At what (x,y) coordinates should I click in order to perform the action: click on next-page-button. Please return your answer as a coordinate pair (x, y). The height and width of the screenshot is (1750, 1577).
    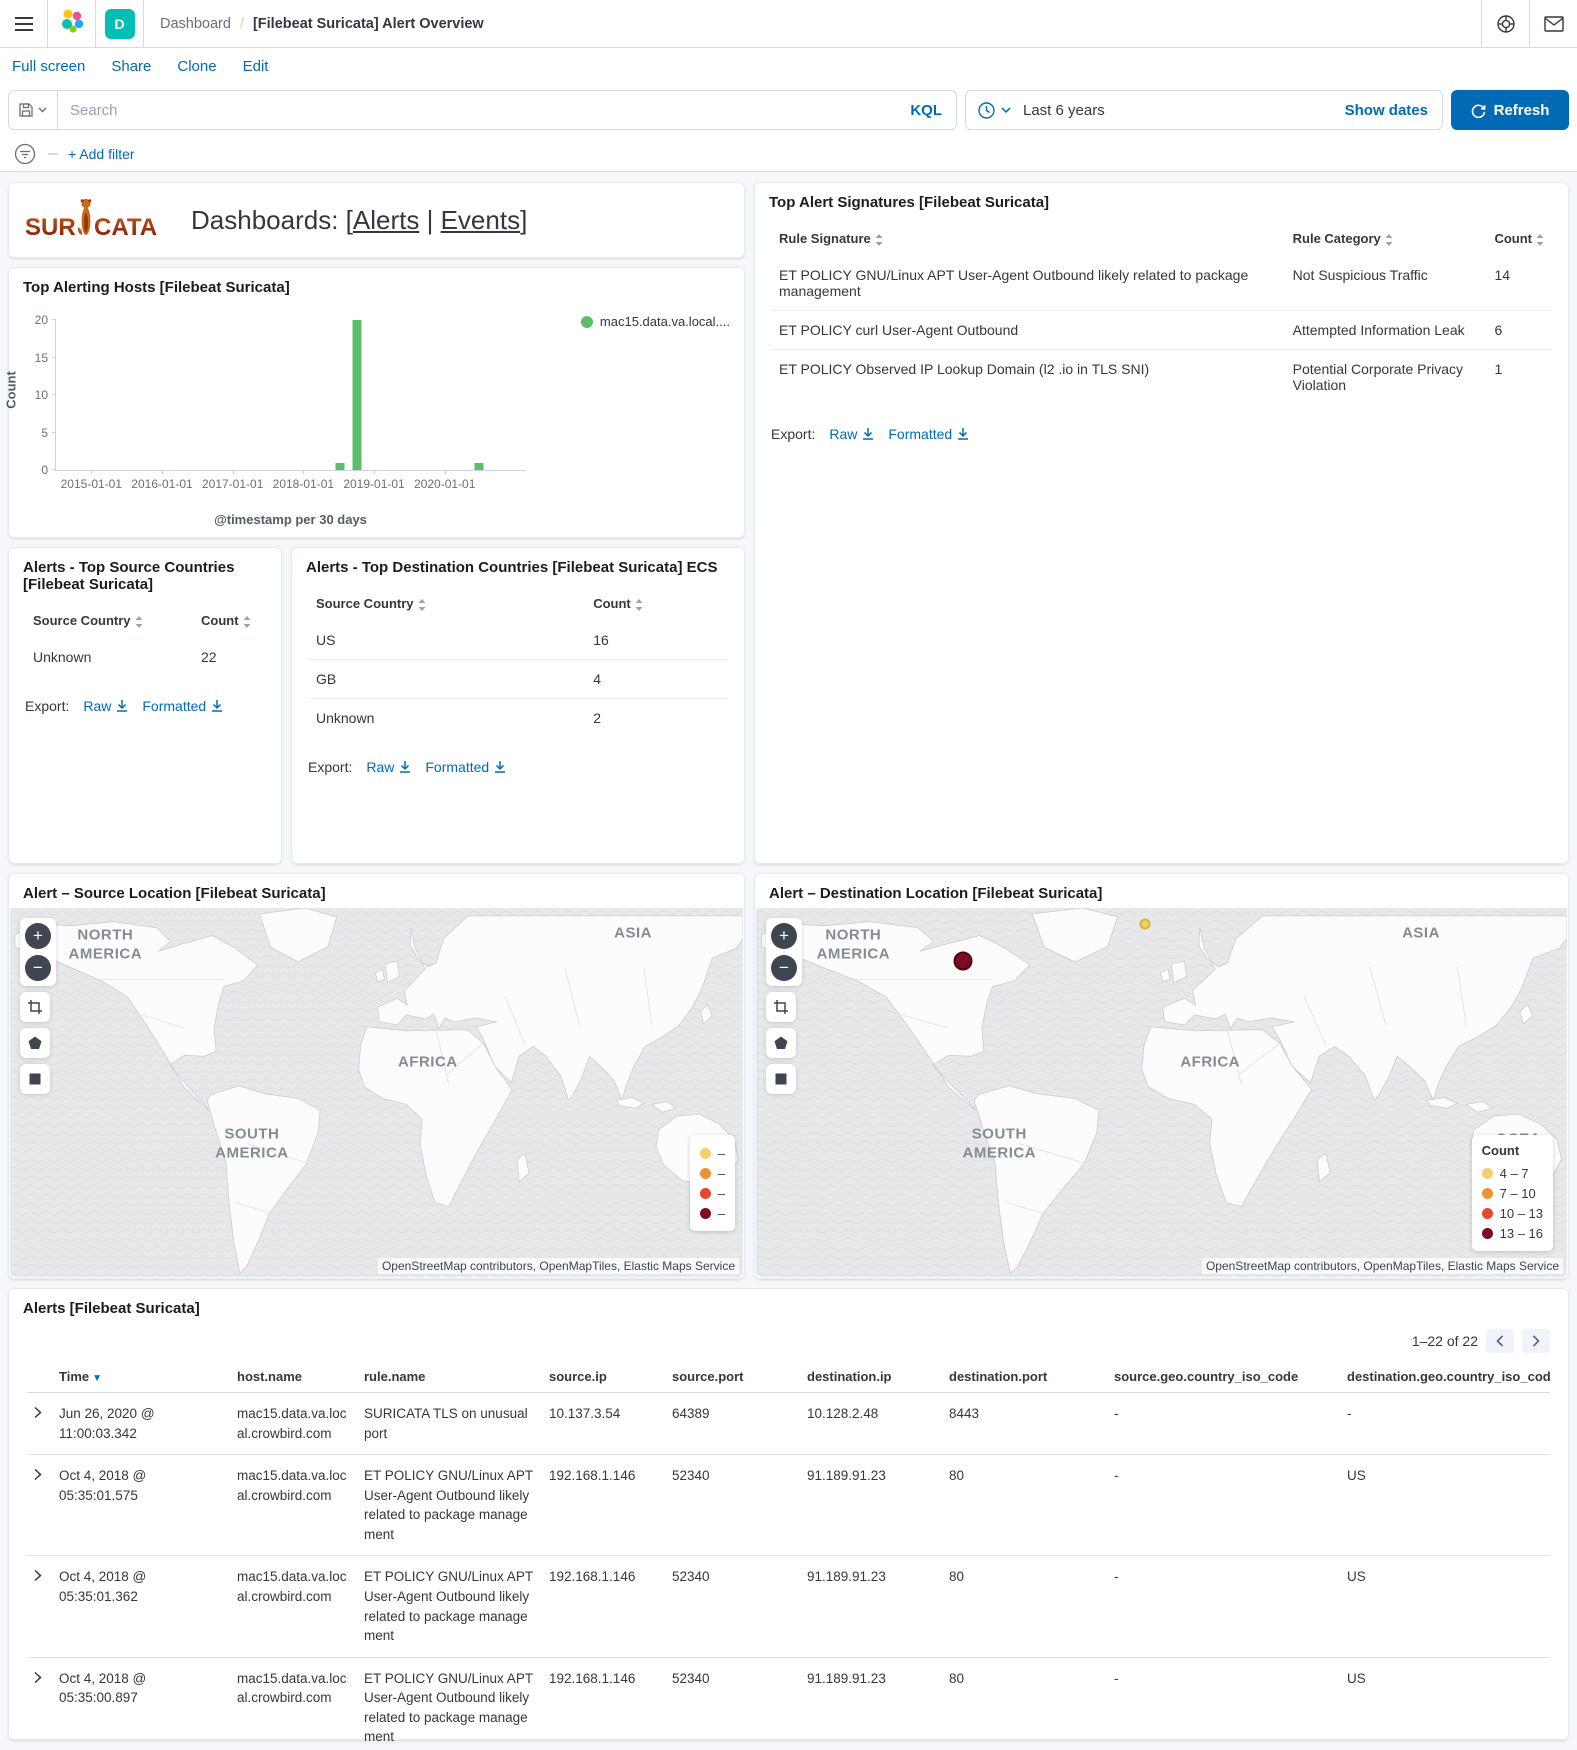
    Looking at the image, I should click on (1536, 1341).